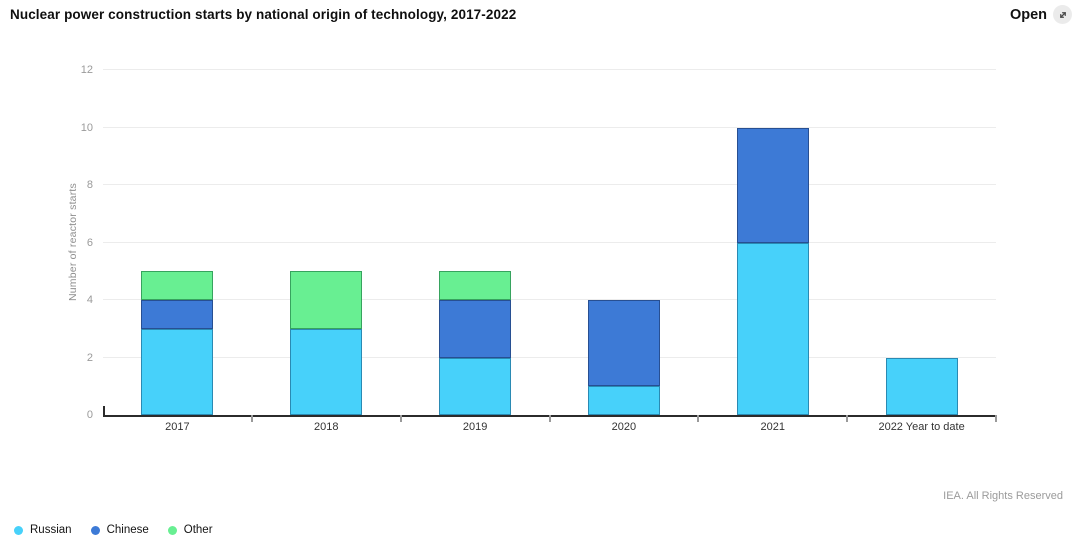 This screenshot has width=1080, height=547. Describe the element at coordinates (623, 400) in the screenshot. I see `bar-segment-russian-2020` at that location.